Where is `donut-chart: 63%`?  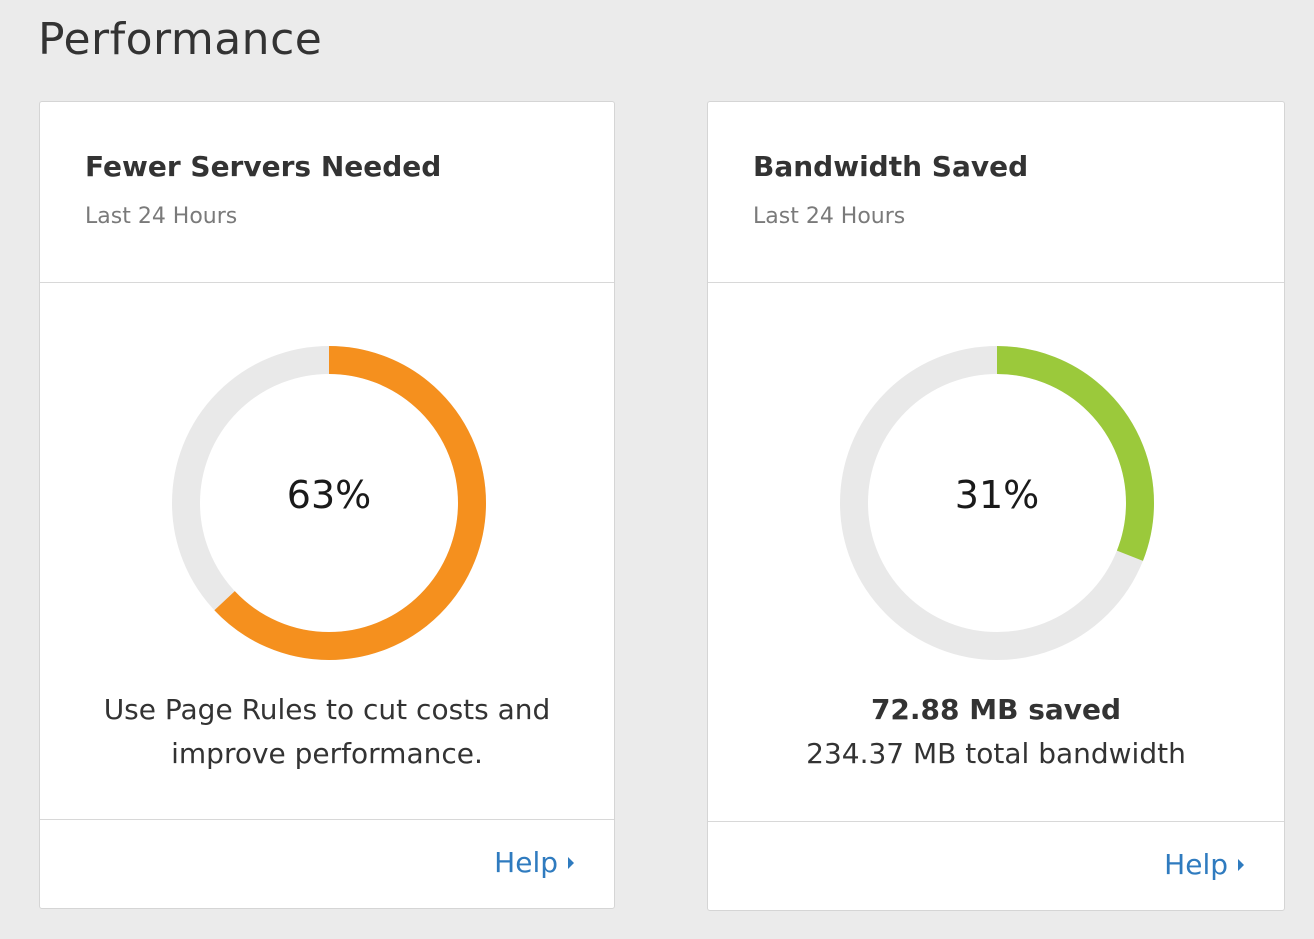 donut-chart: 63% is located at coordinates (329, 503).